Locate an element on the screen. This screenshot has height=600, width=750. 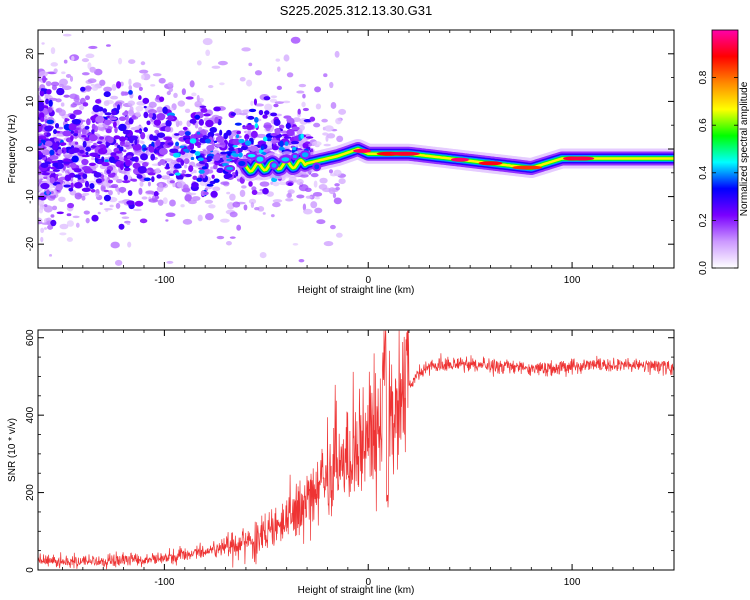
colorbar-tick-label: 0.4 is located at coordinates (703, 172).